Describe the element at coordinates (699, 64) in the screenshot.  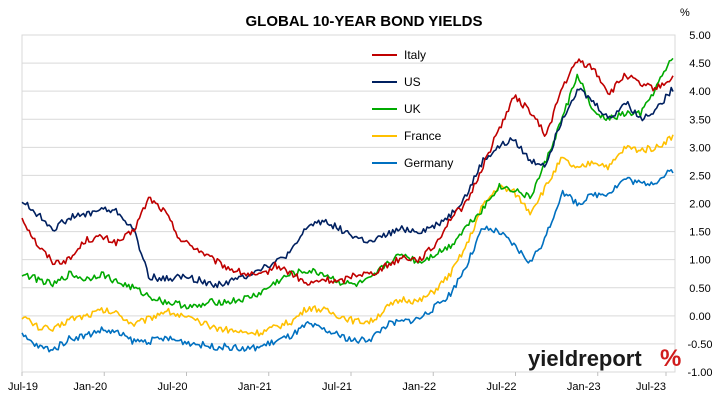
I see `y-tick-label: 4.50` at that location.